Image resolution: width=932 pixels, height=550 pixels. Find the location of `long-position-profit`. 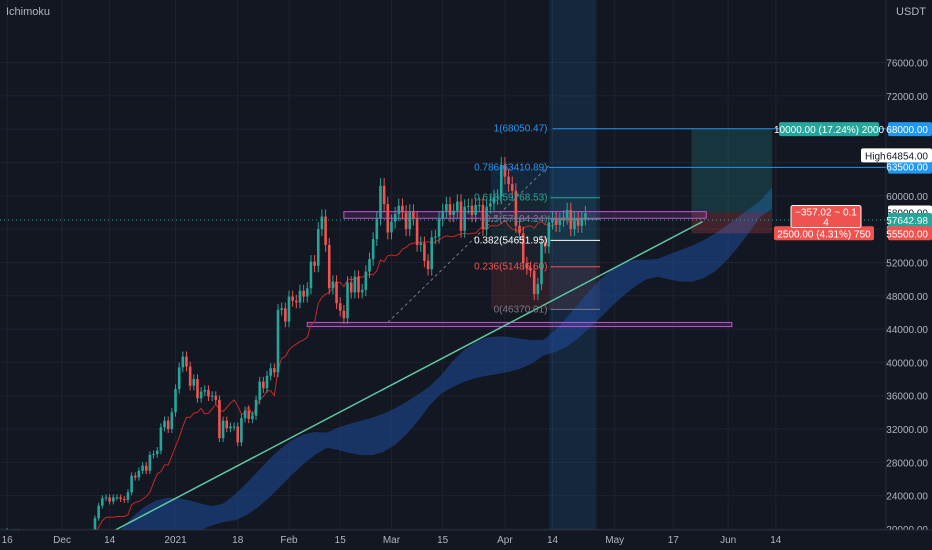

long-position-profit is located at coordinates (732, 171).